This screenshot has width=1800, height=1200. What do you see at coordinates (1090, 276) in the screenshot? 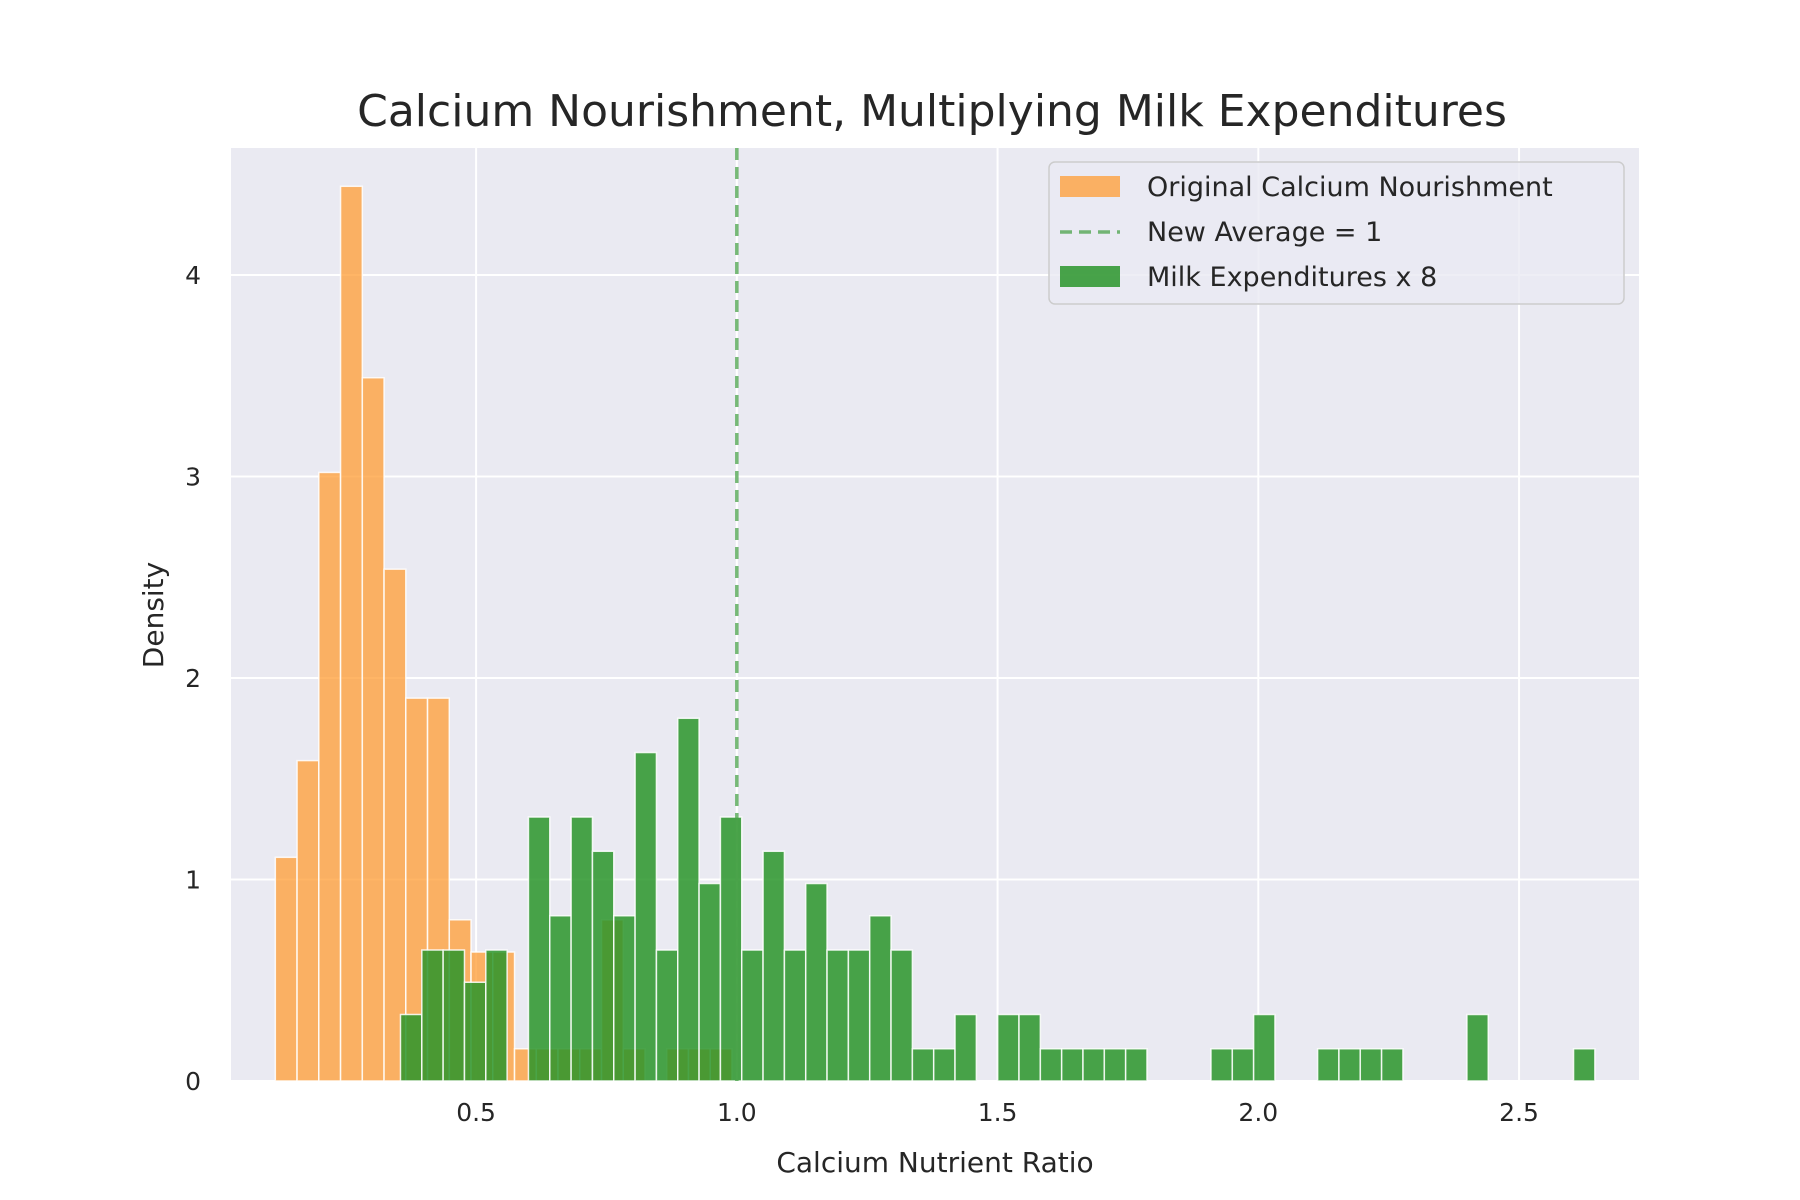
I see `legend-swatch-milk` at bounding box center [1090, 276].